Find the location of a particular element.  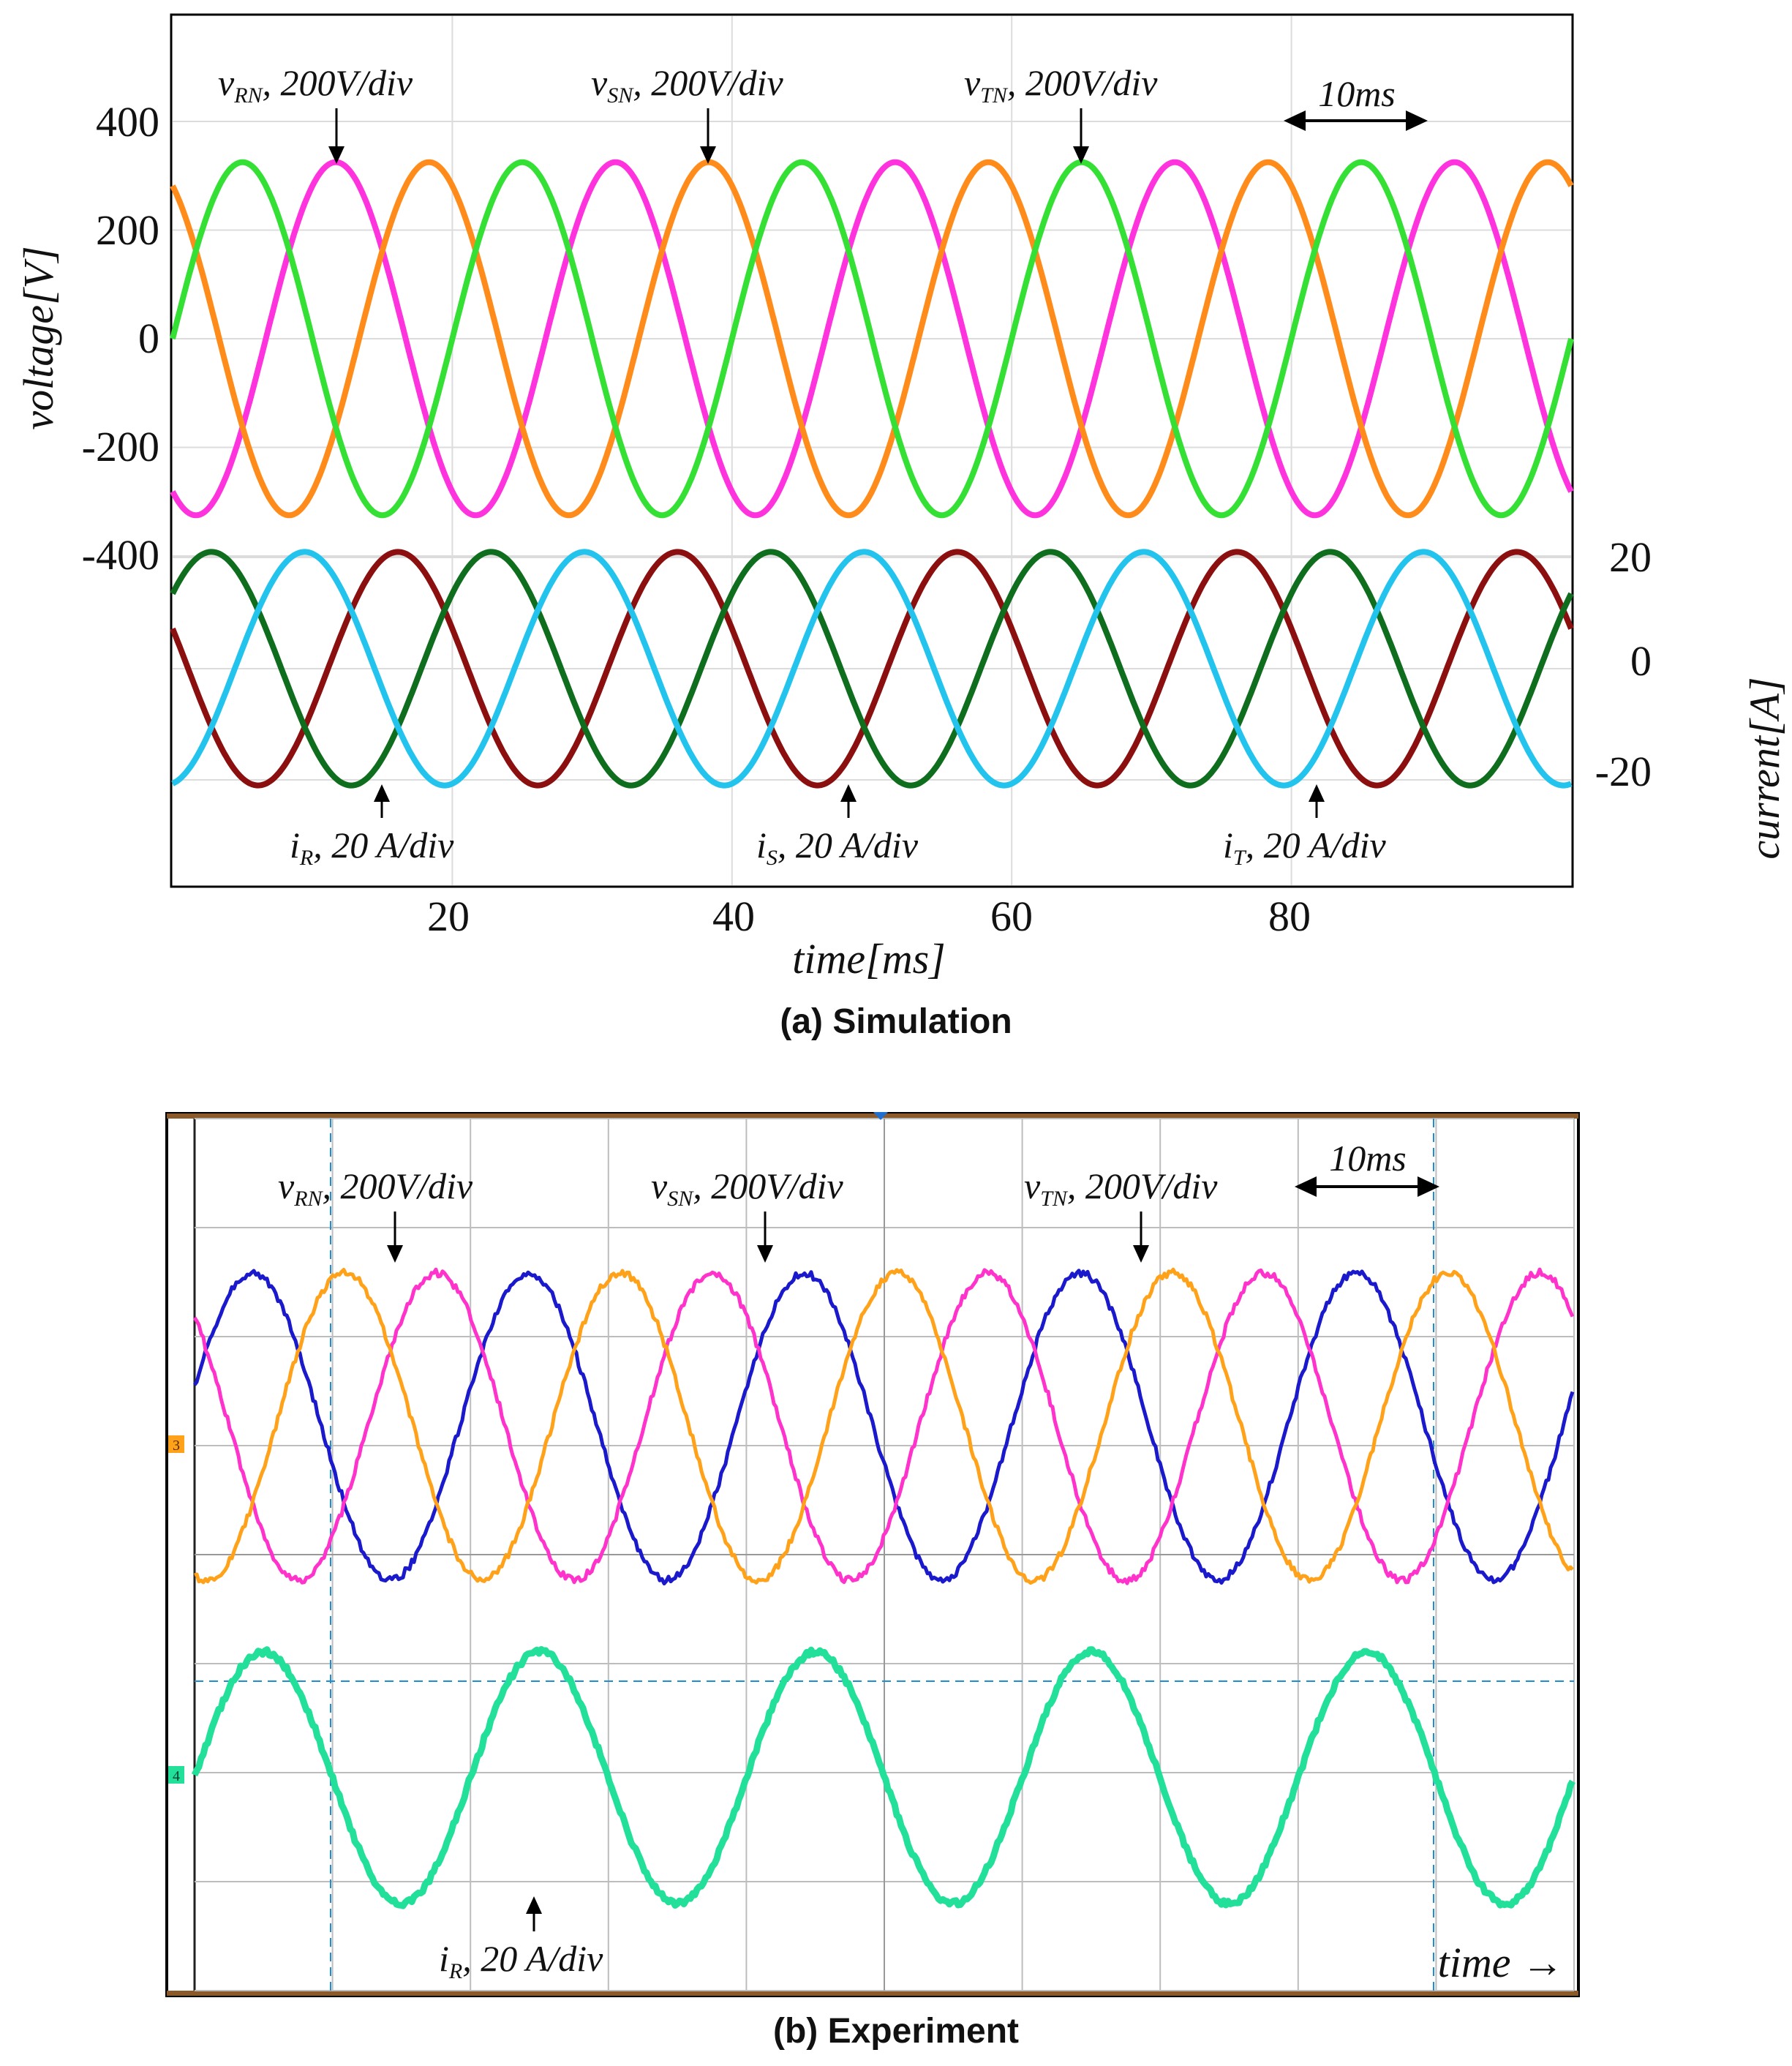

x-tick-40: 40 is located at coordinates (733, 916).